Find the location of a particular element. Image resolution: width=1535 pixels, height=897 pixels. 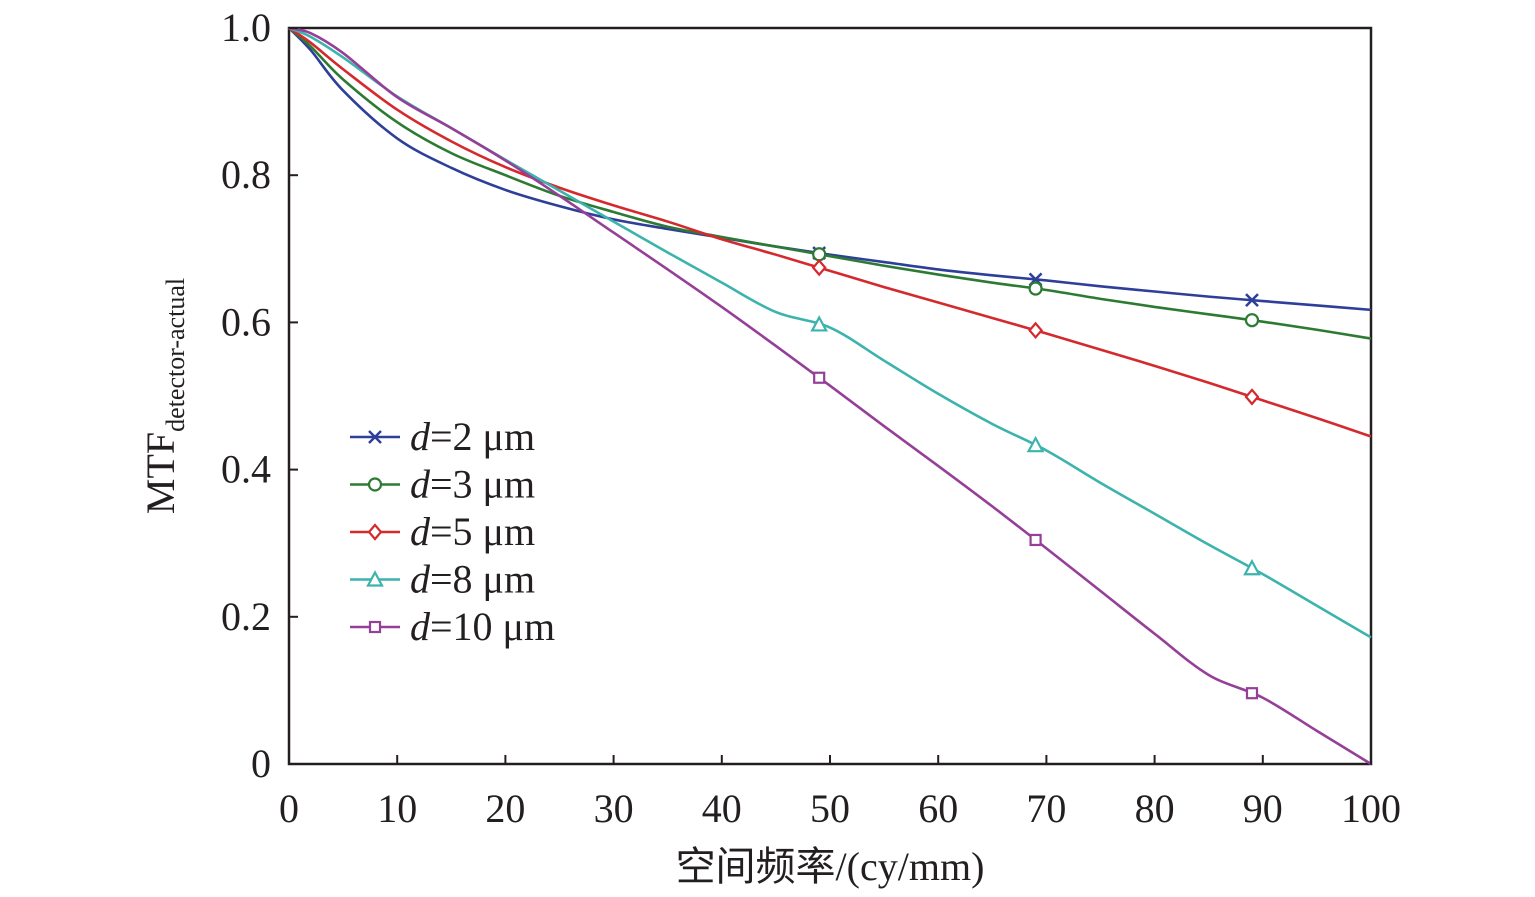

x-tick-label: 100 is located at coordinates (1371, 808).